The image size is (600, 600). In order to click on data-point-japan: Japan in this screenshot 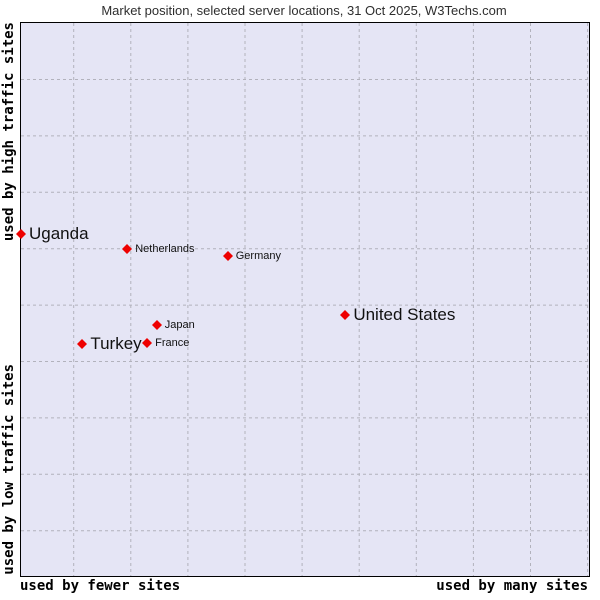, I will do `click(173, 324)`.